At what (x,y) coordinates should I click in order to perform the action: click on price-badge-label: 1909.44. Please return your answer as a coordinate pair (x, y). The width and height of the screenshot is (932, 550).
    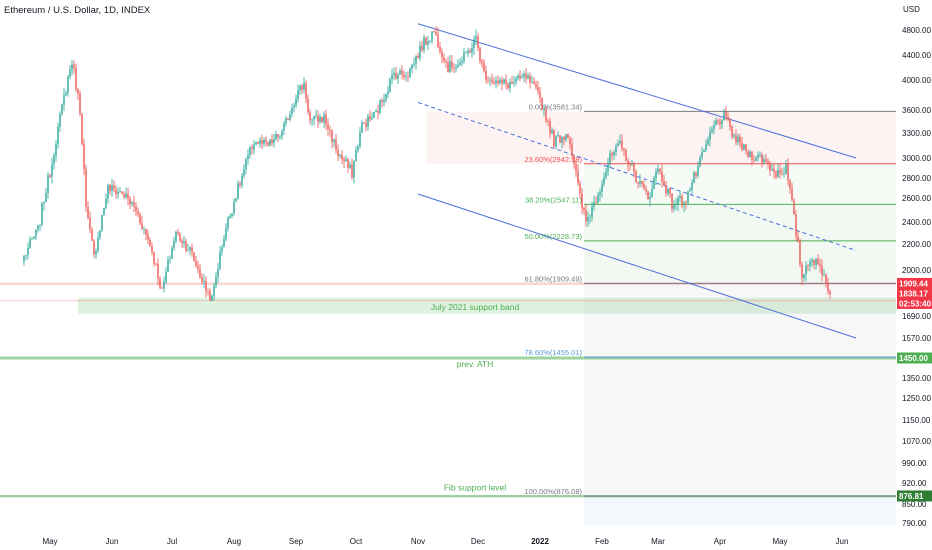
    Looking at the image, I should click on (913, 283).